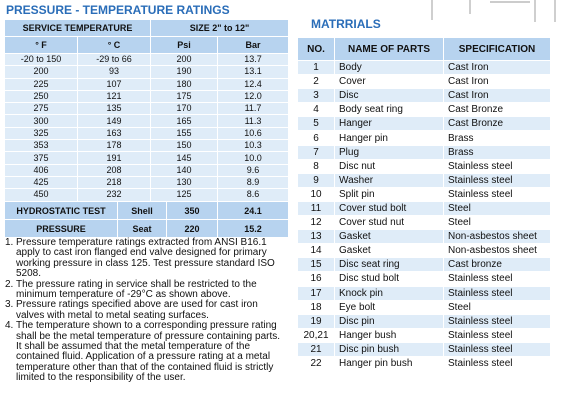  Describe the element at coordinates (61, 210) in the screenshot. I see `cell: HYDROSTATIC TEST` at that location.